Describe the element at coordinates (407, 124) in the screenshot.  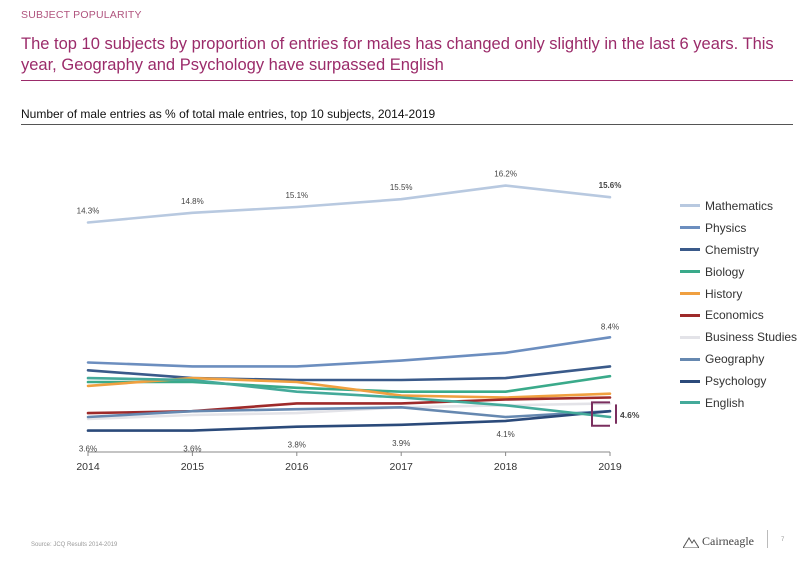
I see `chart-title-divider` at that location.